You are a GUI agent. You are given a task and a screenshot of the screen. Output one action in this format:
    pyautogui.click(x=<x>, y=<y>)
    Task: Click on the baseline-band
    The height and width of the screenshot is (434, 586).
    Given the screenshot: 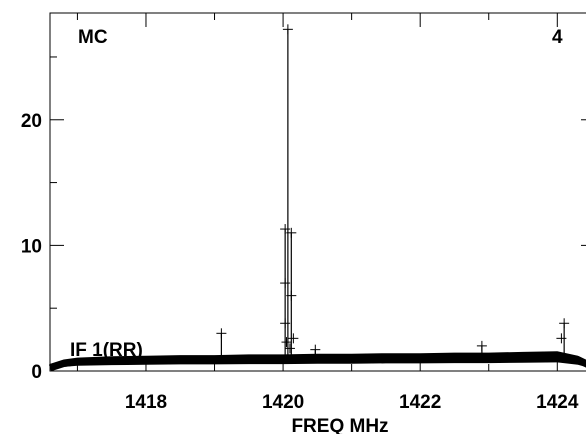 What is the action you would take?
    pyautogui.click(x=317, y=361)
    